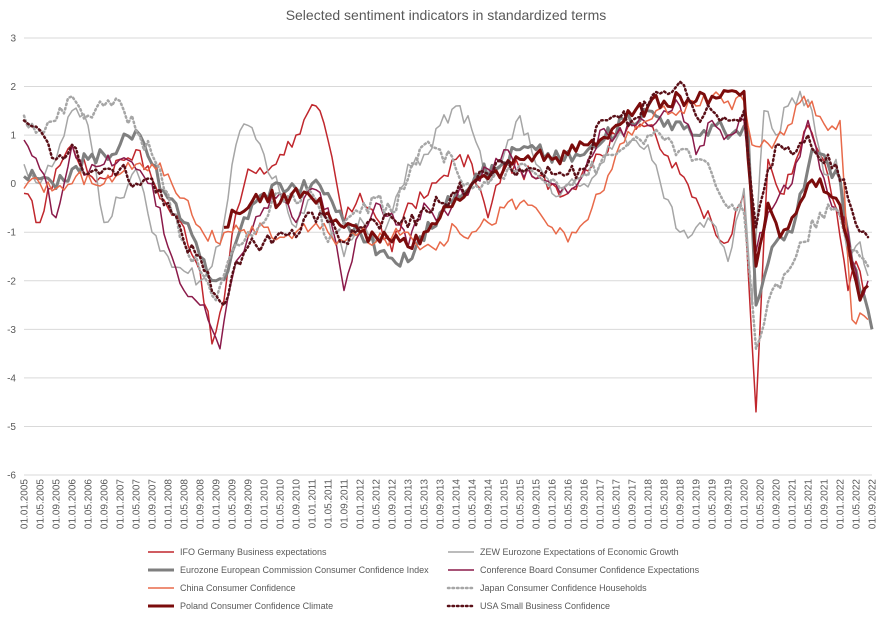 The height and width of the screenshot is (619, 892). I want to click on x-tick-label: 01.09.2010, so click(297, 504).